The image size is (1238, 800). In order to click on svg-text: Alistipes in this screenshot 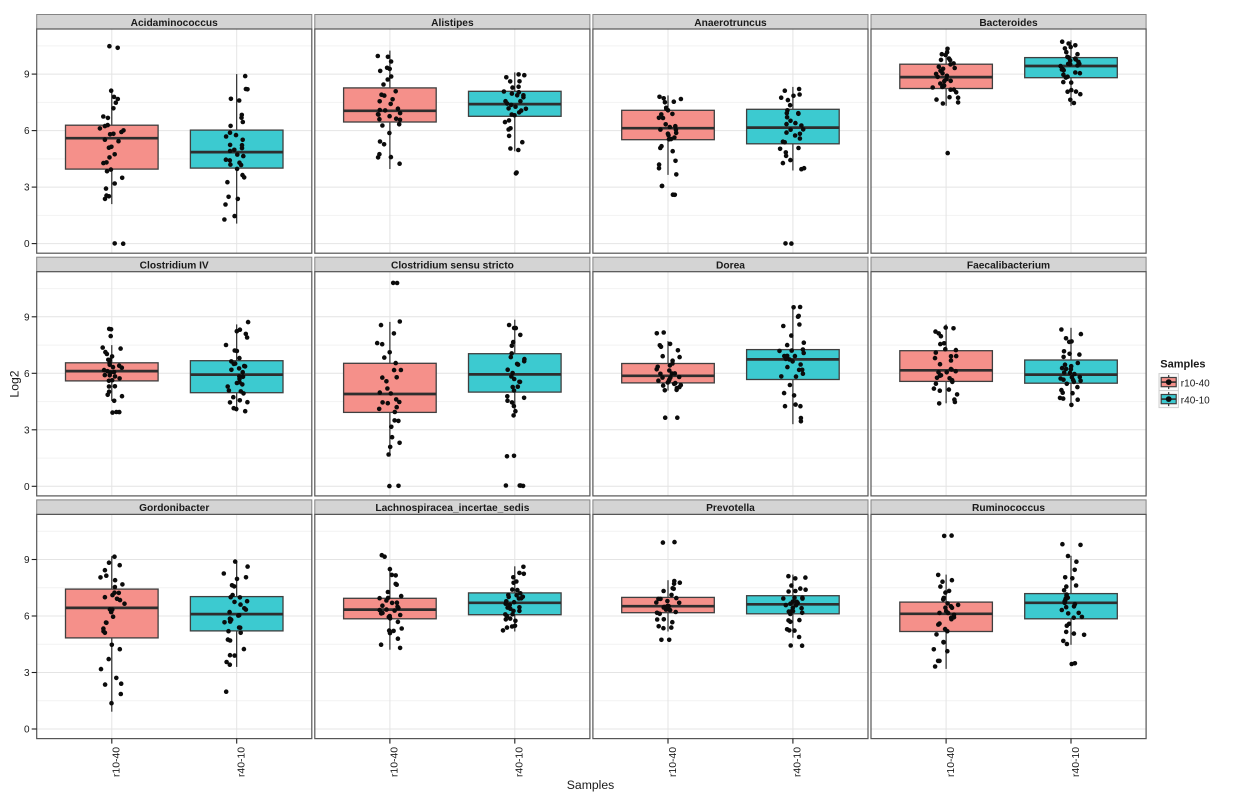, I will do `click(452, 23)`.